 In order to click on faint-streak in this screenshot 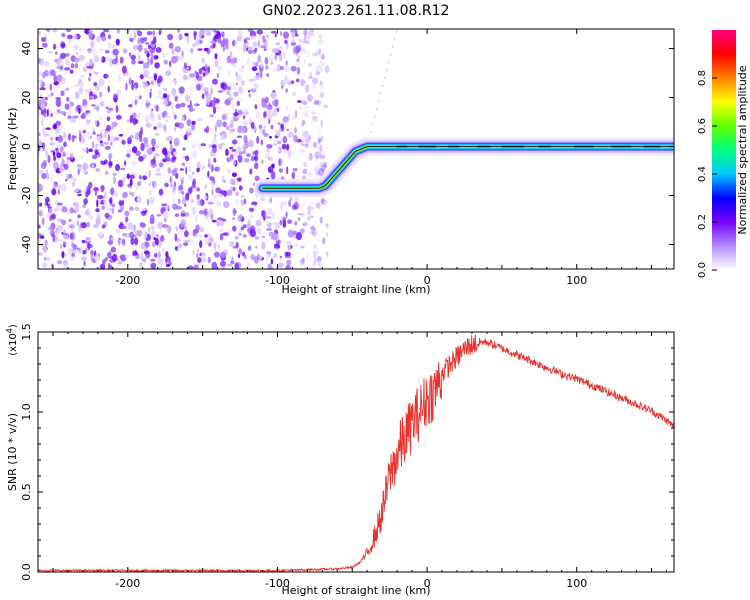, I will do `click(380, 93)`.